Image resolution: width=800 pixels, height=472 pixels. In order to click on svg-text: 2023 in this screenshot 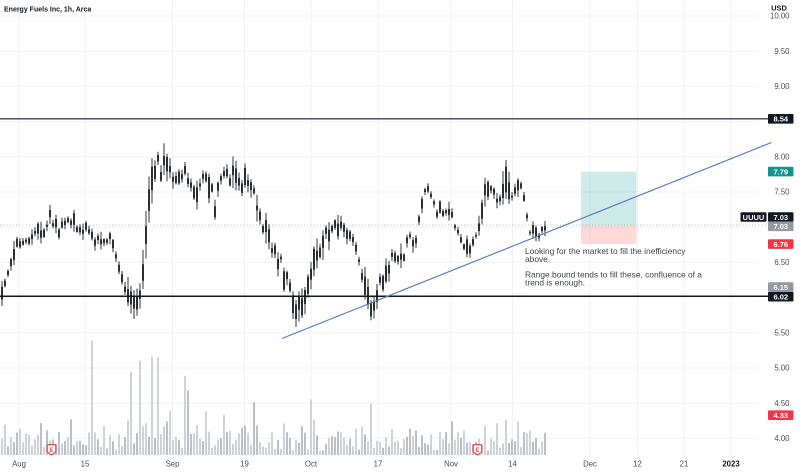, I will do `click(731, 464)`.